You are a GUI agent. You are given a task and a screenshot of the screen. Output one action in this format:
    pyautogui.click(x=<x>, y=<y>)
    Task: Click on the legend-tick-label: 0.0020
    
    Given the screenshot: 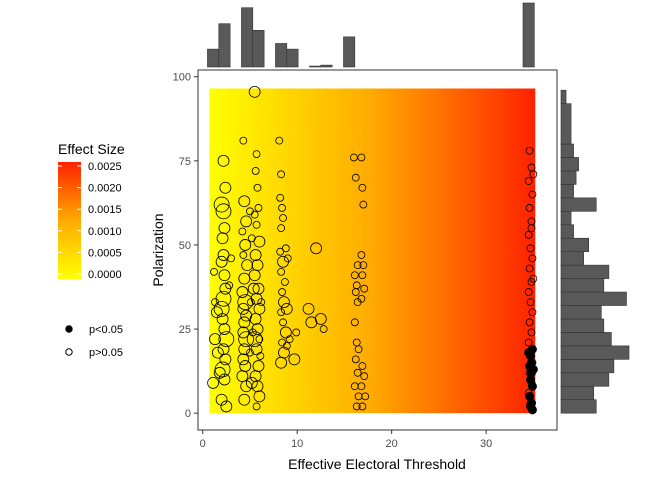 What is the action you would take?
    pyautogui.click(x=105, y=189)
    